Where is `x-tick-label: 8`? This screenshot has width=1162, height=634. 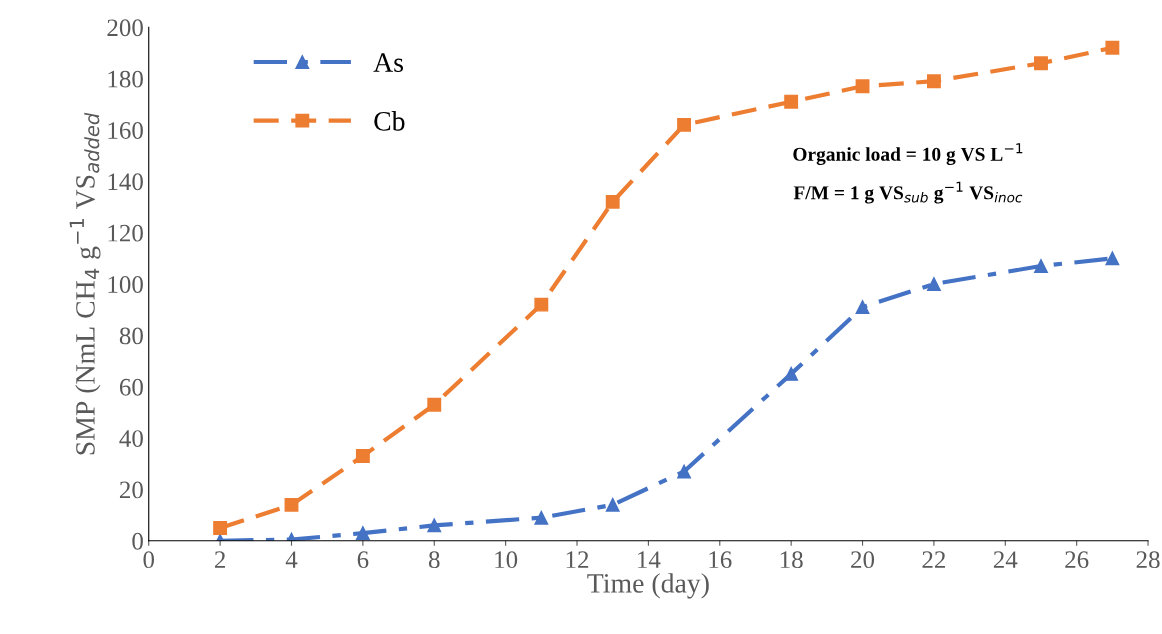
x-tick-label: 8 is located at coordinates (434, 560).